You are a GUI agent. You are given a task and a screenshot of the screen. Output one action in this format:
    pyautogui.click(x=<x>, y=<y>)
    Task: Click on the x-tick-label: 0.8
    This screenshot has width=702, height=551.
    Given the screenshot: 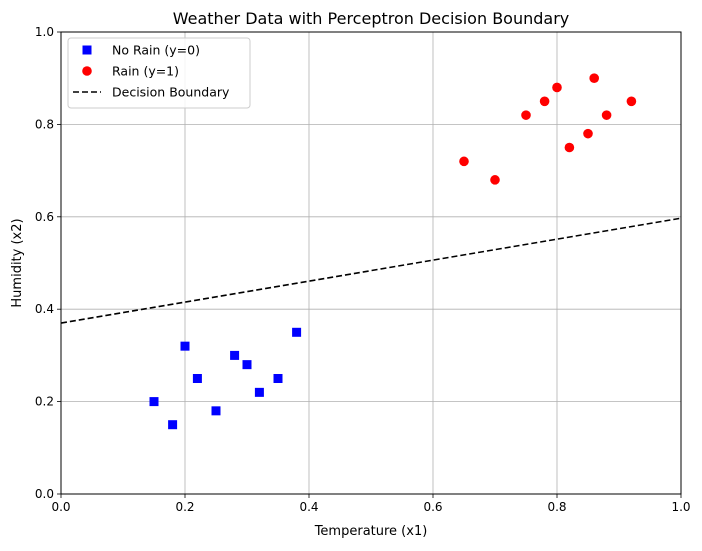 What is the action you would take?
    pyautogui.click(x=556, y=507)
    